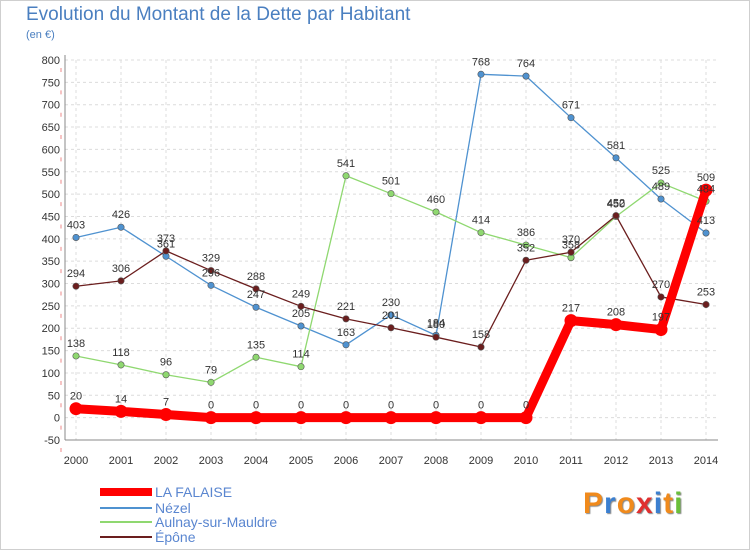 Image resolution: width=750 pixels, height=550 pixels. Describe the element at coordinates (301, 355) in the screenshot. I see `data-label: 114` at that location.